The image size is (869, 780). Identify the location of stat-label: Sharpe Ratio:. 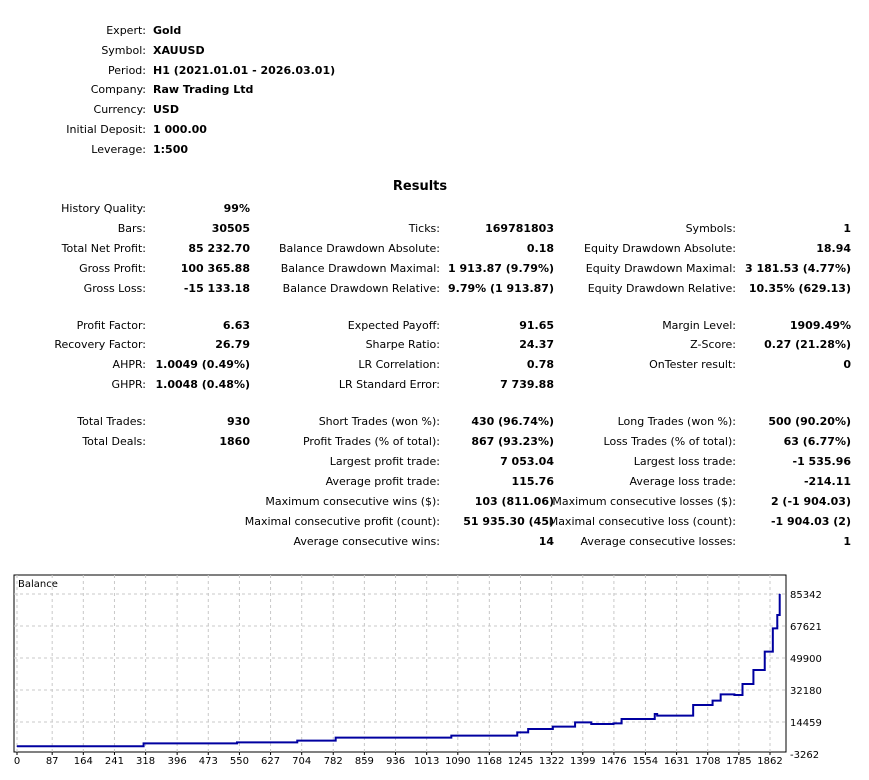
(402, 345).